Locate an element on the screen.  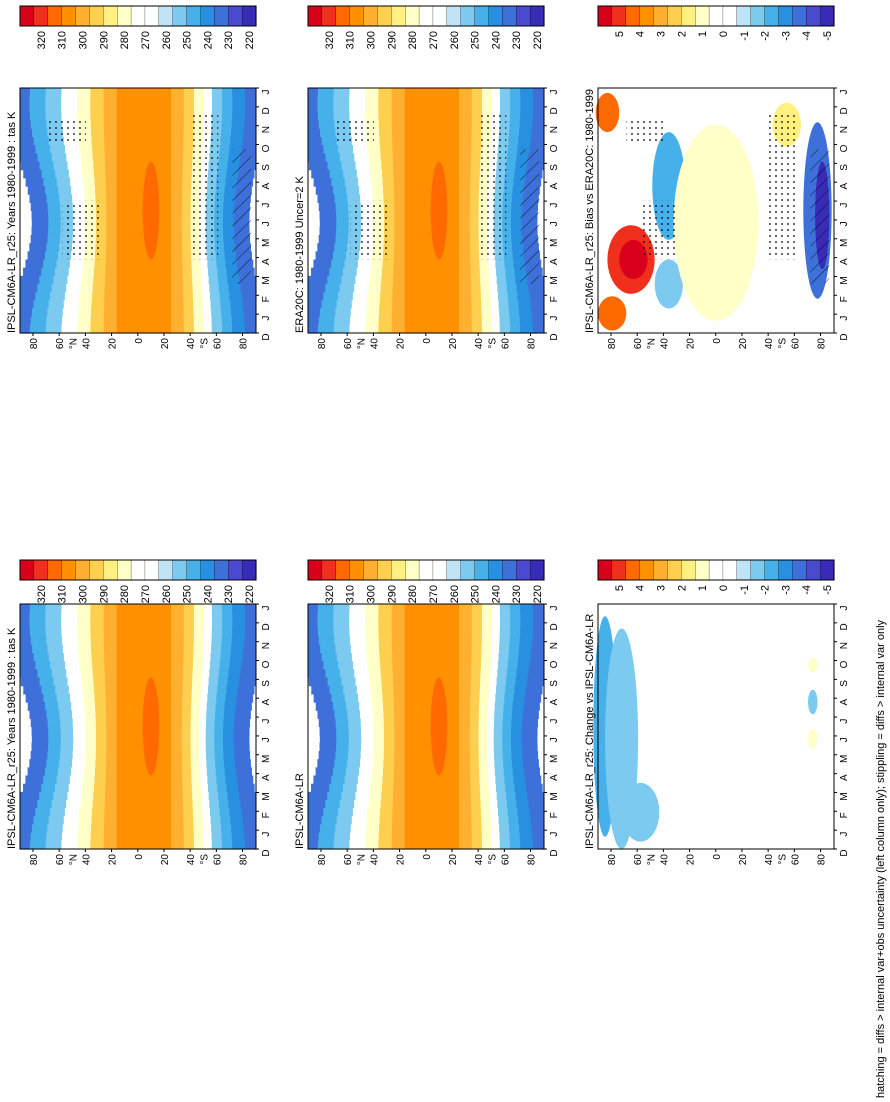
month-tick-label: O is located at coordinates (554, 664).